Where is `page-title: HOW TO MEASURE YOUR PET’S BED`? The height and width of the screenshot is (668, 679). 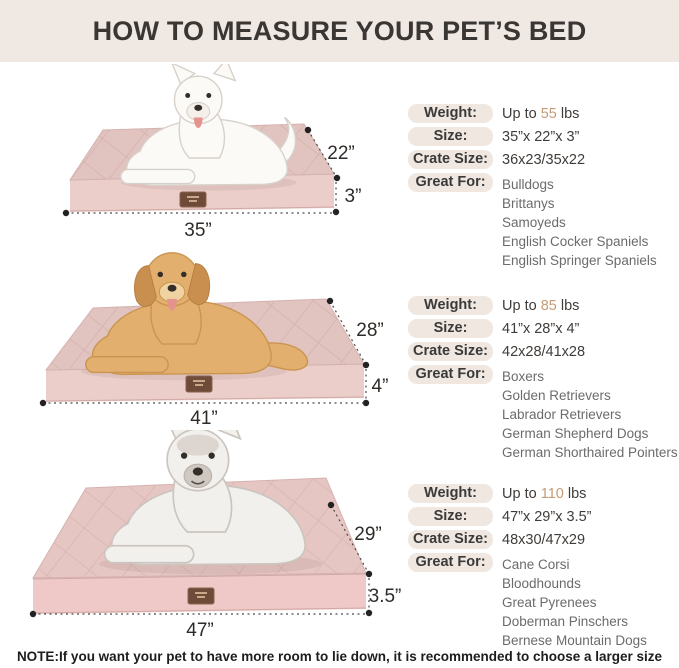
page-title: HOW TO MEASURE YOUR PET’S BED is located at coordinates (339, 30).